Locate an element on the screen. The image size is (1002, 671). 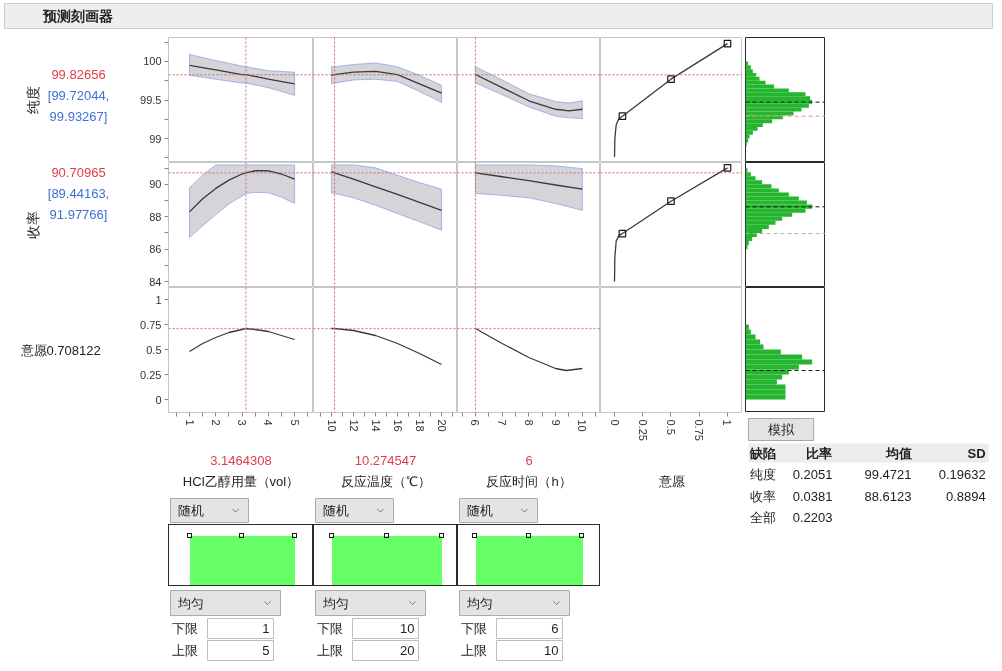
text: 预测刻画器 is located at coordinates (77, 16).